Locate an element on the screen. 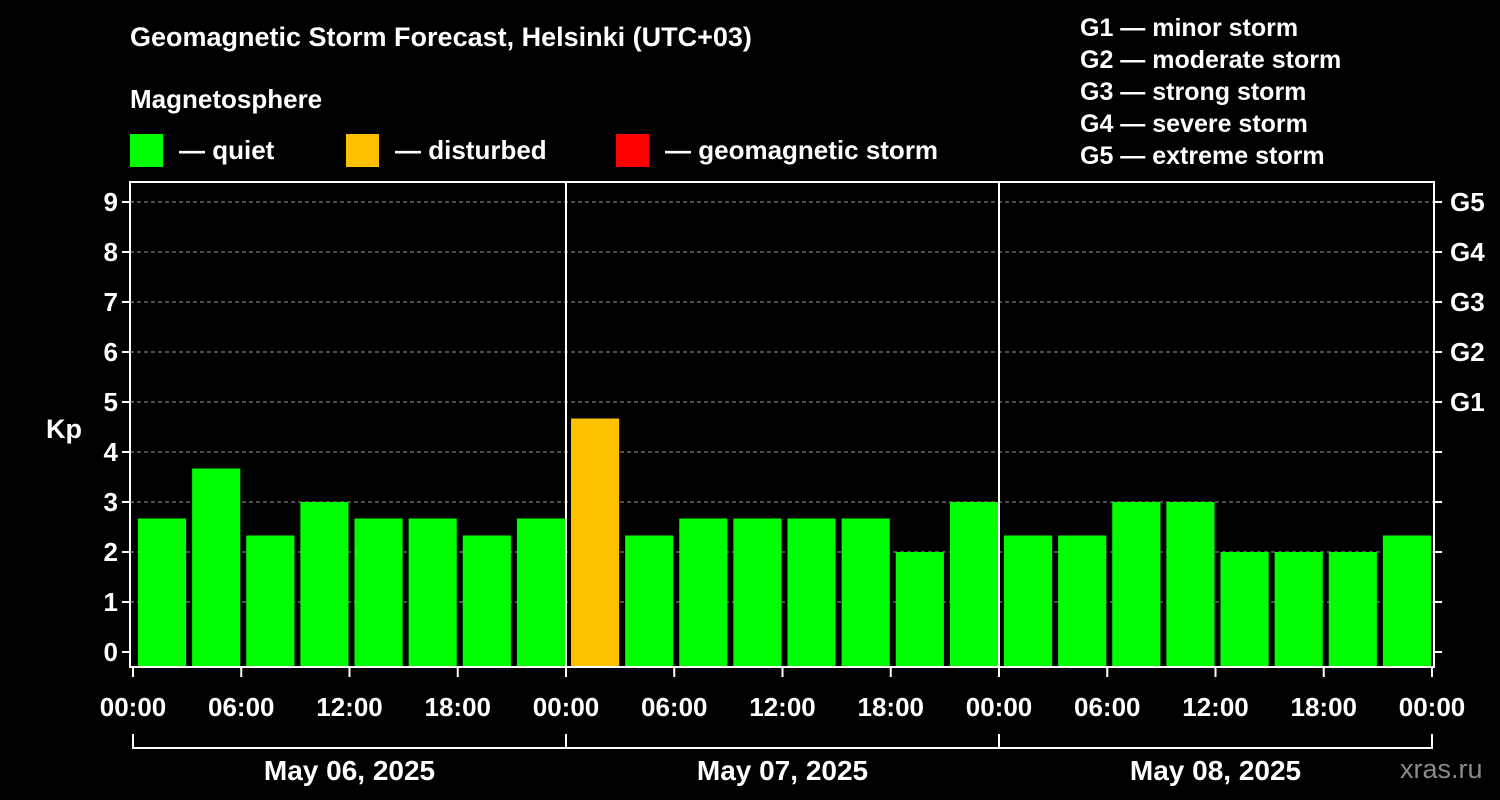 The width and height of the screenshot is (1500, 800). watermark: xras.ru is located at coordinates (1441, 769).